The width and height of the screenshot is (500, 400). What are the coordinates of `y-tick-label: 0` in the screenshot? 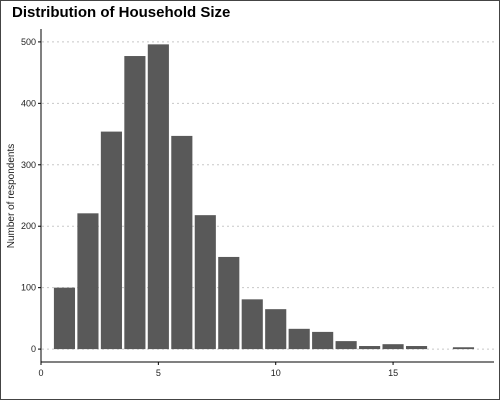 It's located at (33, 349).